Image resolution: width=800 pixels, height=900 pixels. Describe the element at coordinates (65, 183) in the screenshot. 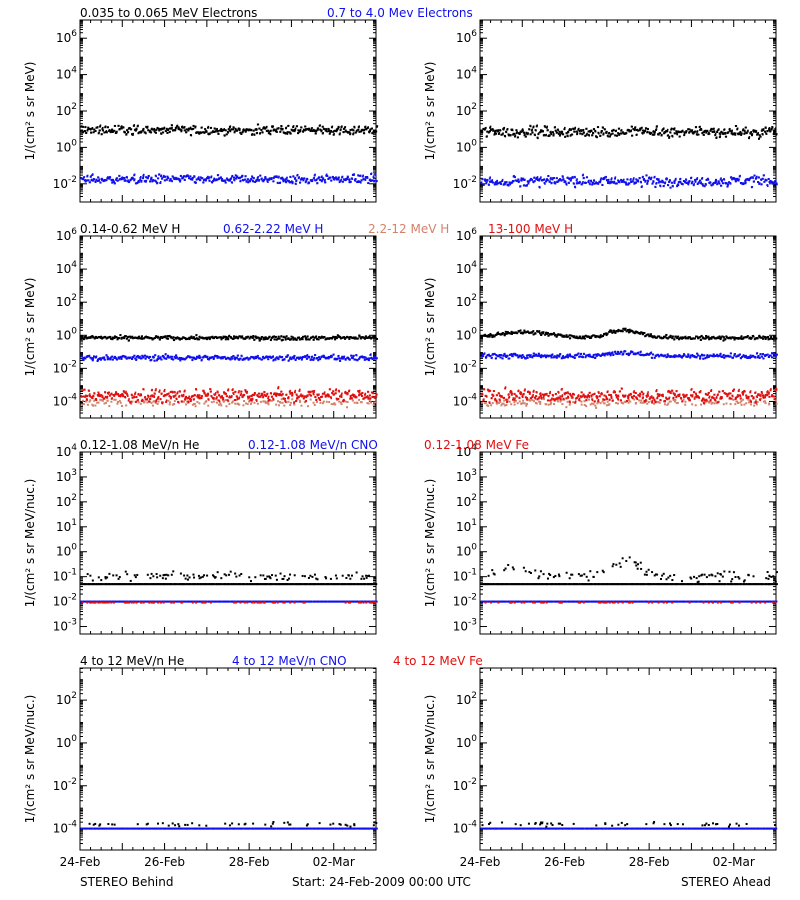

I see `y-tick-label: 10⁻²` at that location.